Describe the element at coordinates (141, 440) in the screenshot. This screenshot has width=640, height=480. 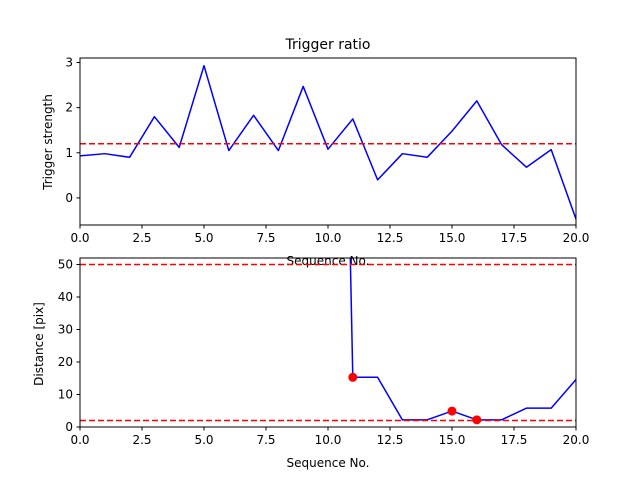
I see `bottom-x-tick-label: 2.5` at that location.